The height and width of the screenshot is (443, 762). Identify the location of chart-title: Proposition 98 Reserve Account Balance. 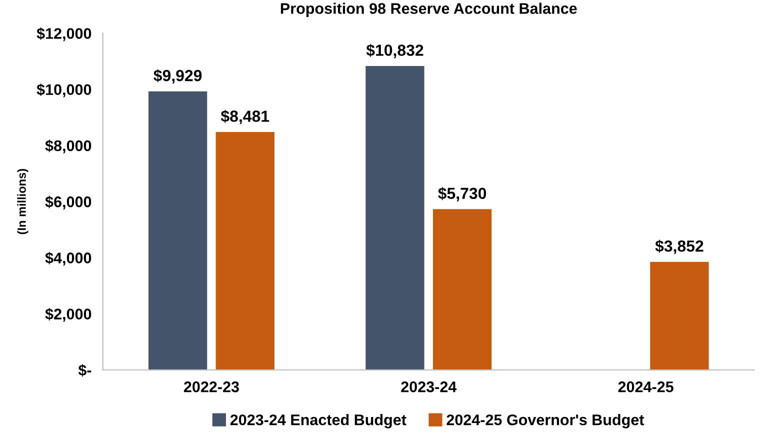
(428, 9).